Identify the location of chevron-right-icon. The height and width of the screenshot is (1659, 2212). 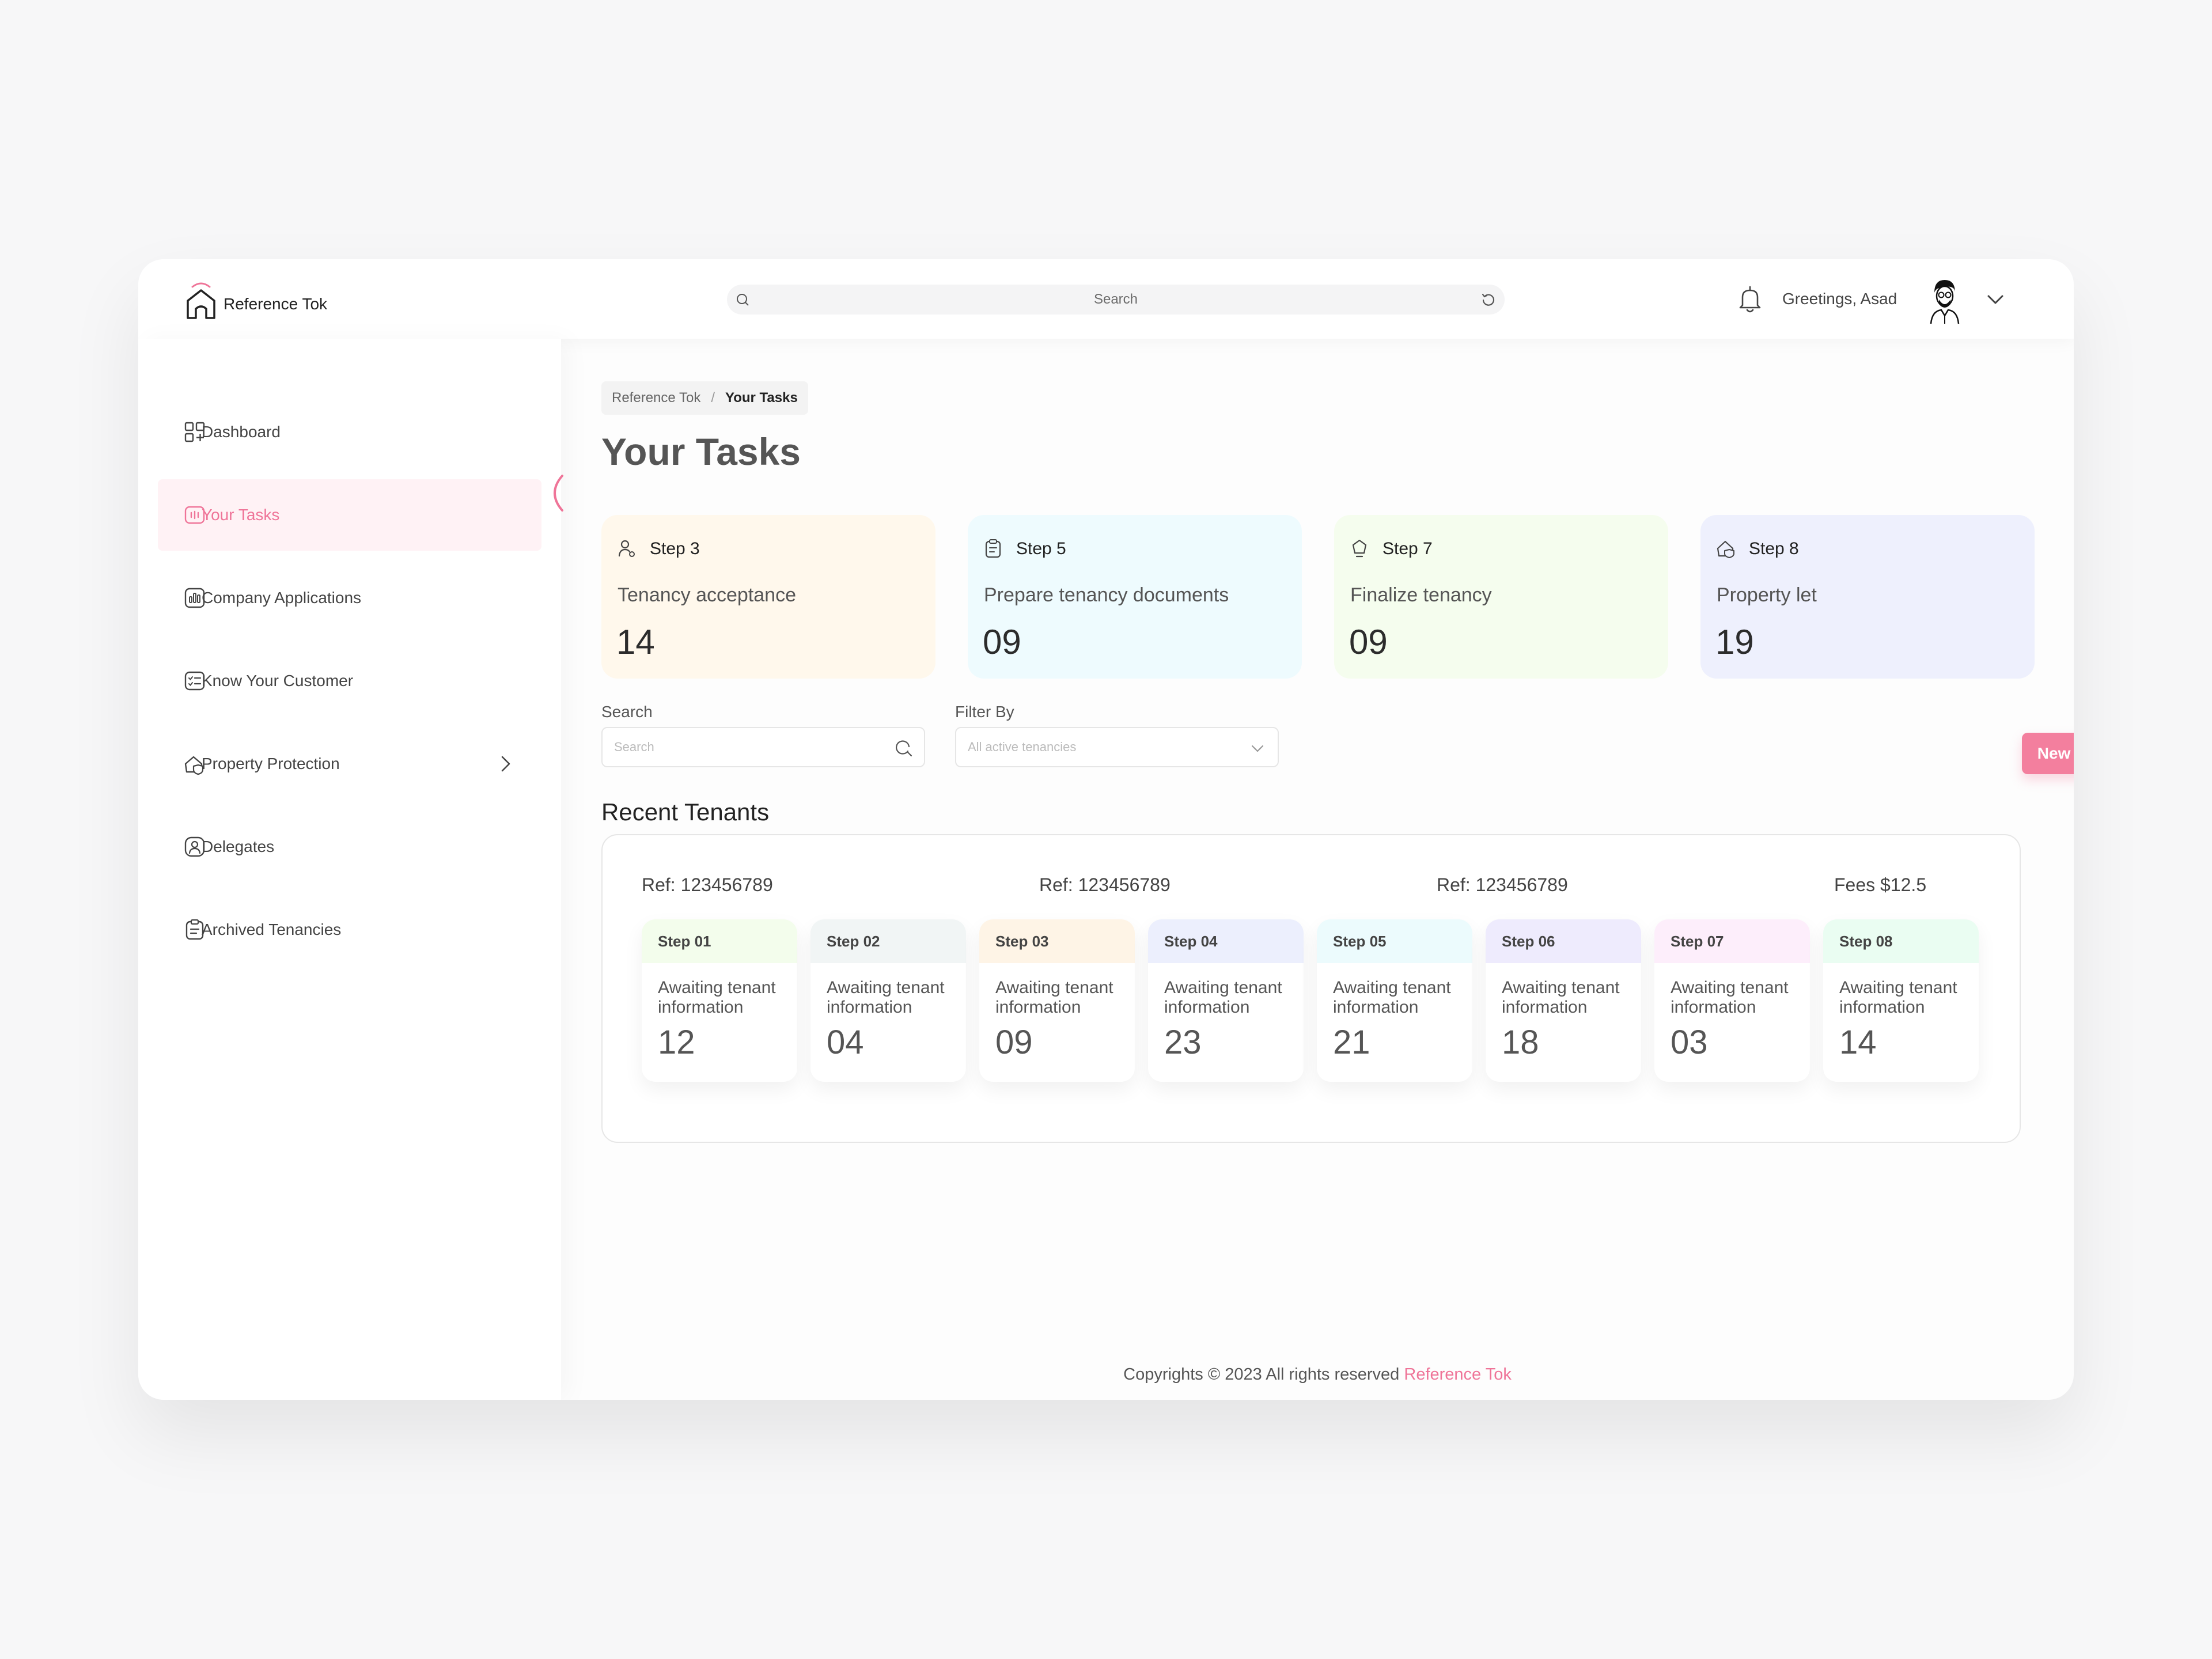
(505, 763).